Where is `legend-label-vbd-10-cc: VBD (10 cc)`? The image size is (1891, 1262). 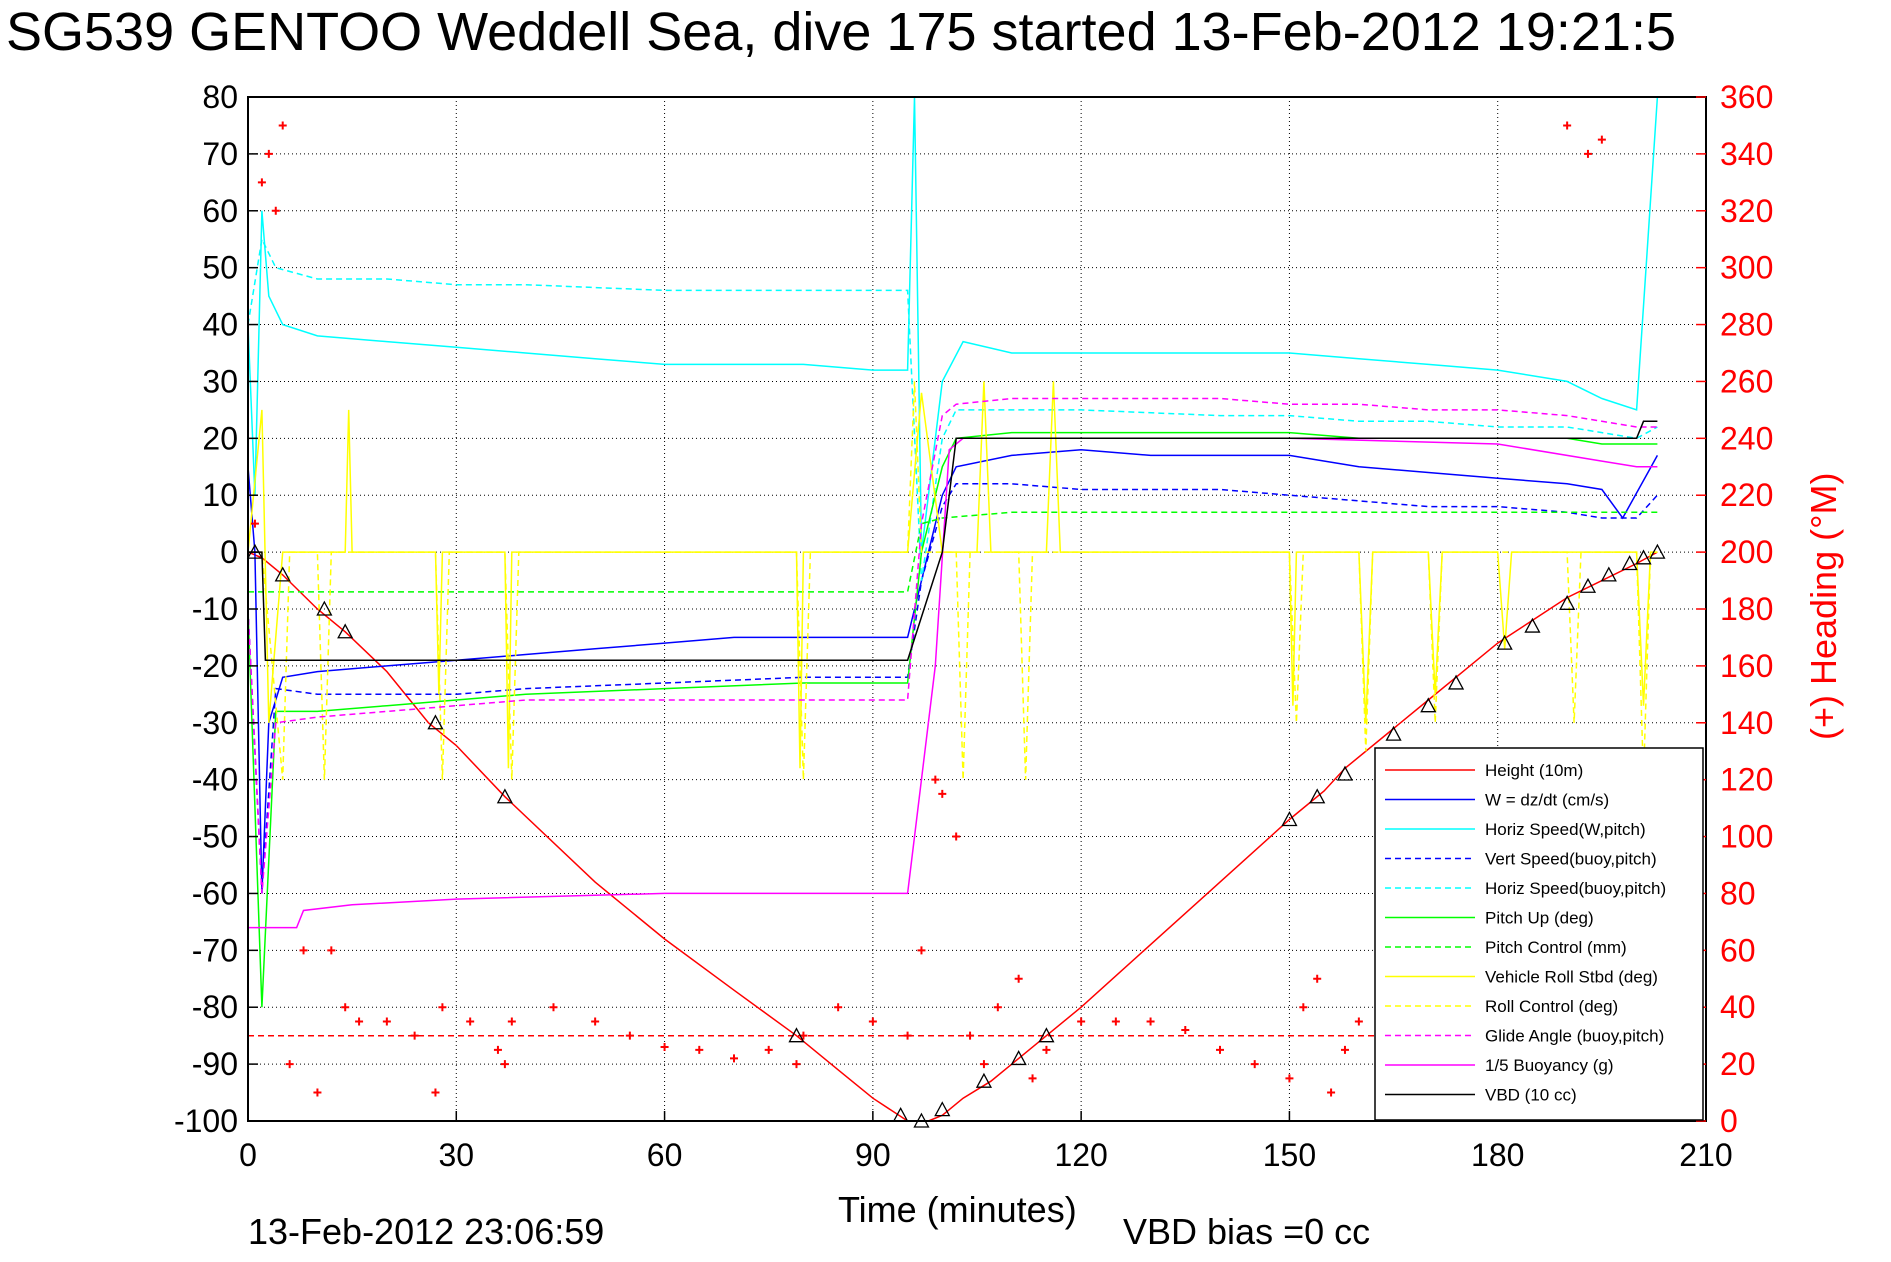 legend-label-vbd-10-cc: VBD (10 cc) is located at coordinates (1531, 1095).